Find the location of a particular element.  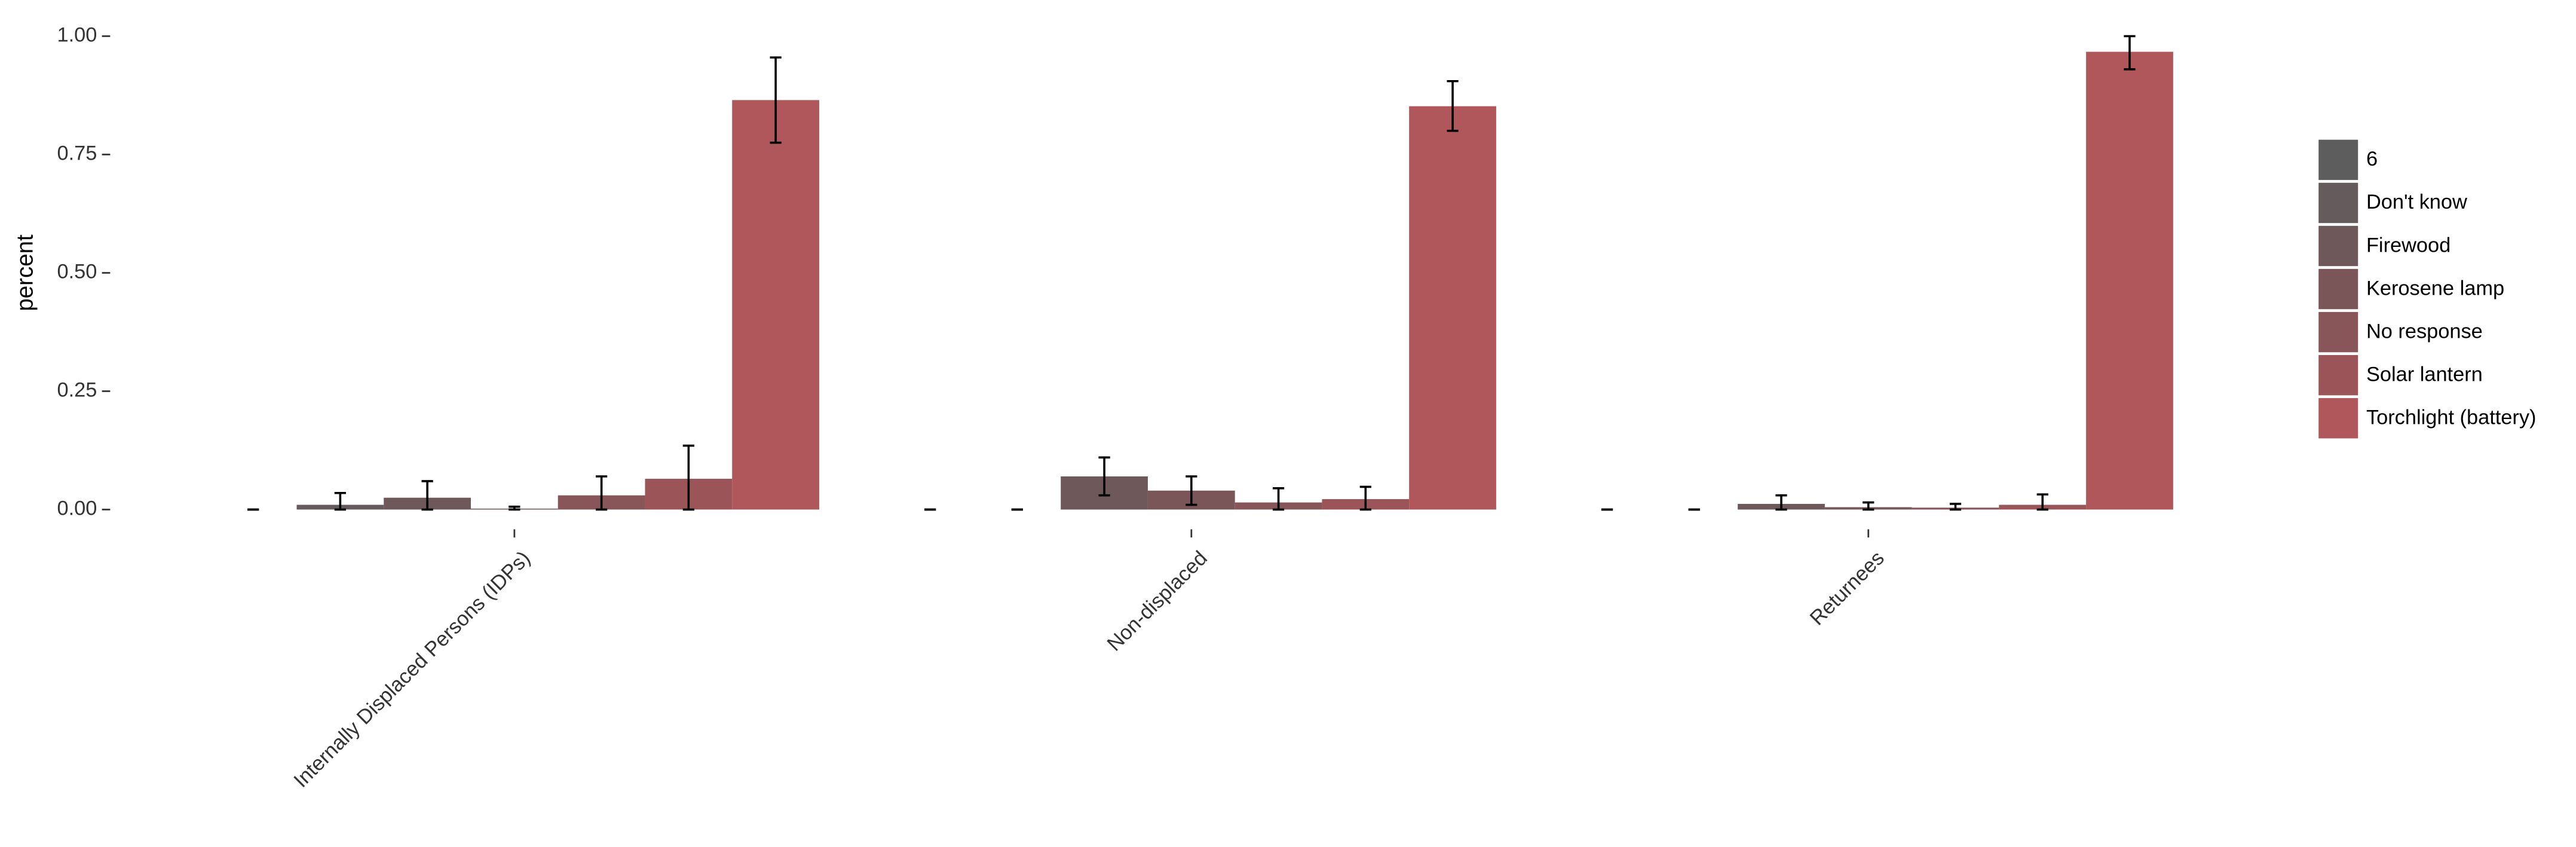

legend-label: Torchlight (battery) is located at coordinates (2452, 417).